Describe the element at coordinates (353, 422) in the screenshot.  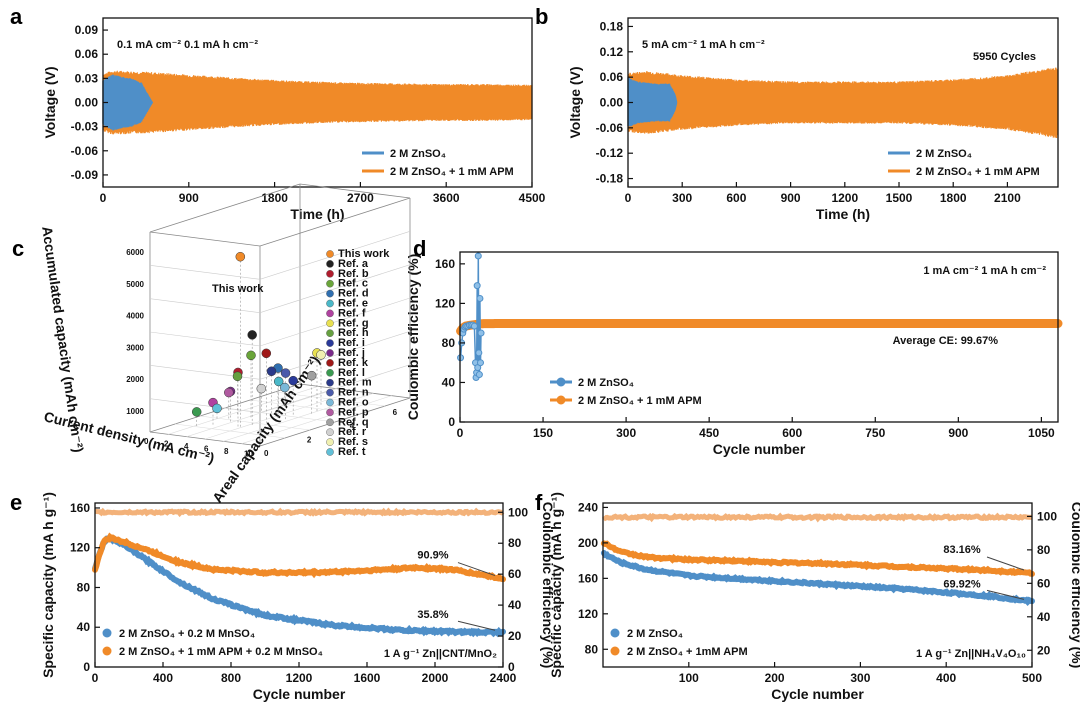
I see `legend-label: Ref. q` at that location.